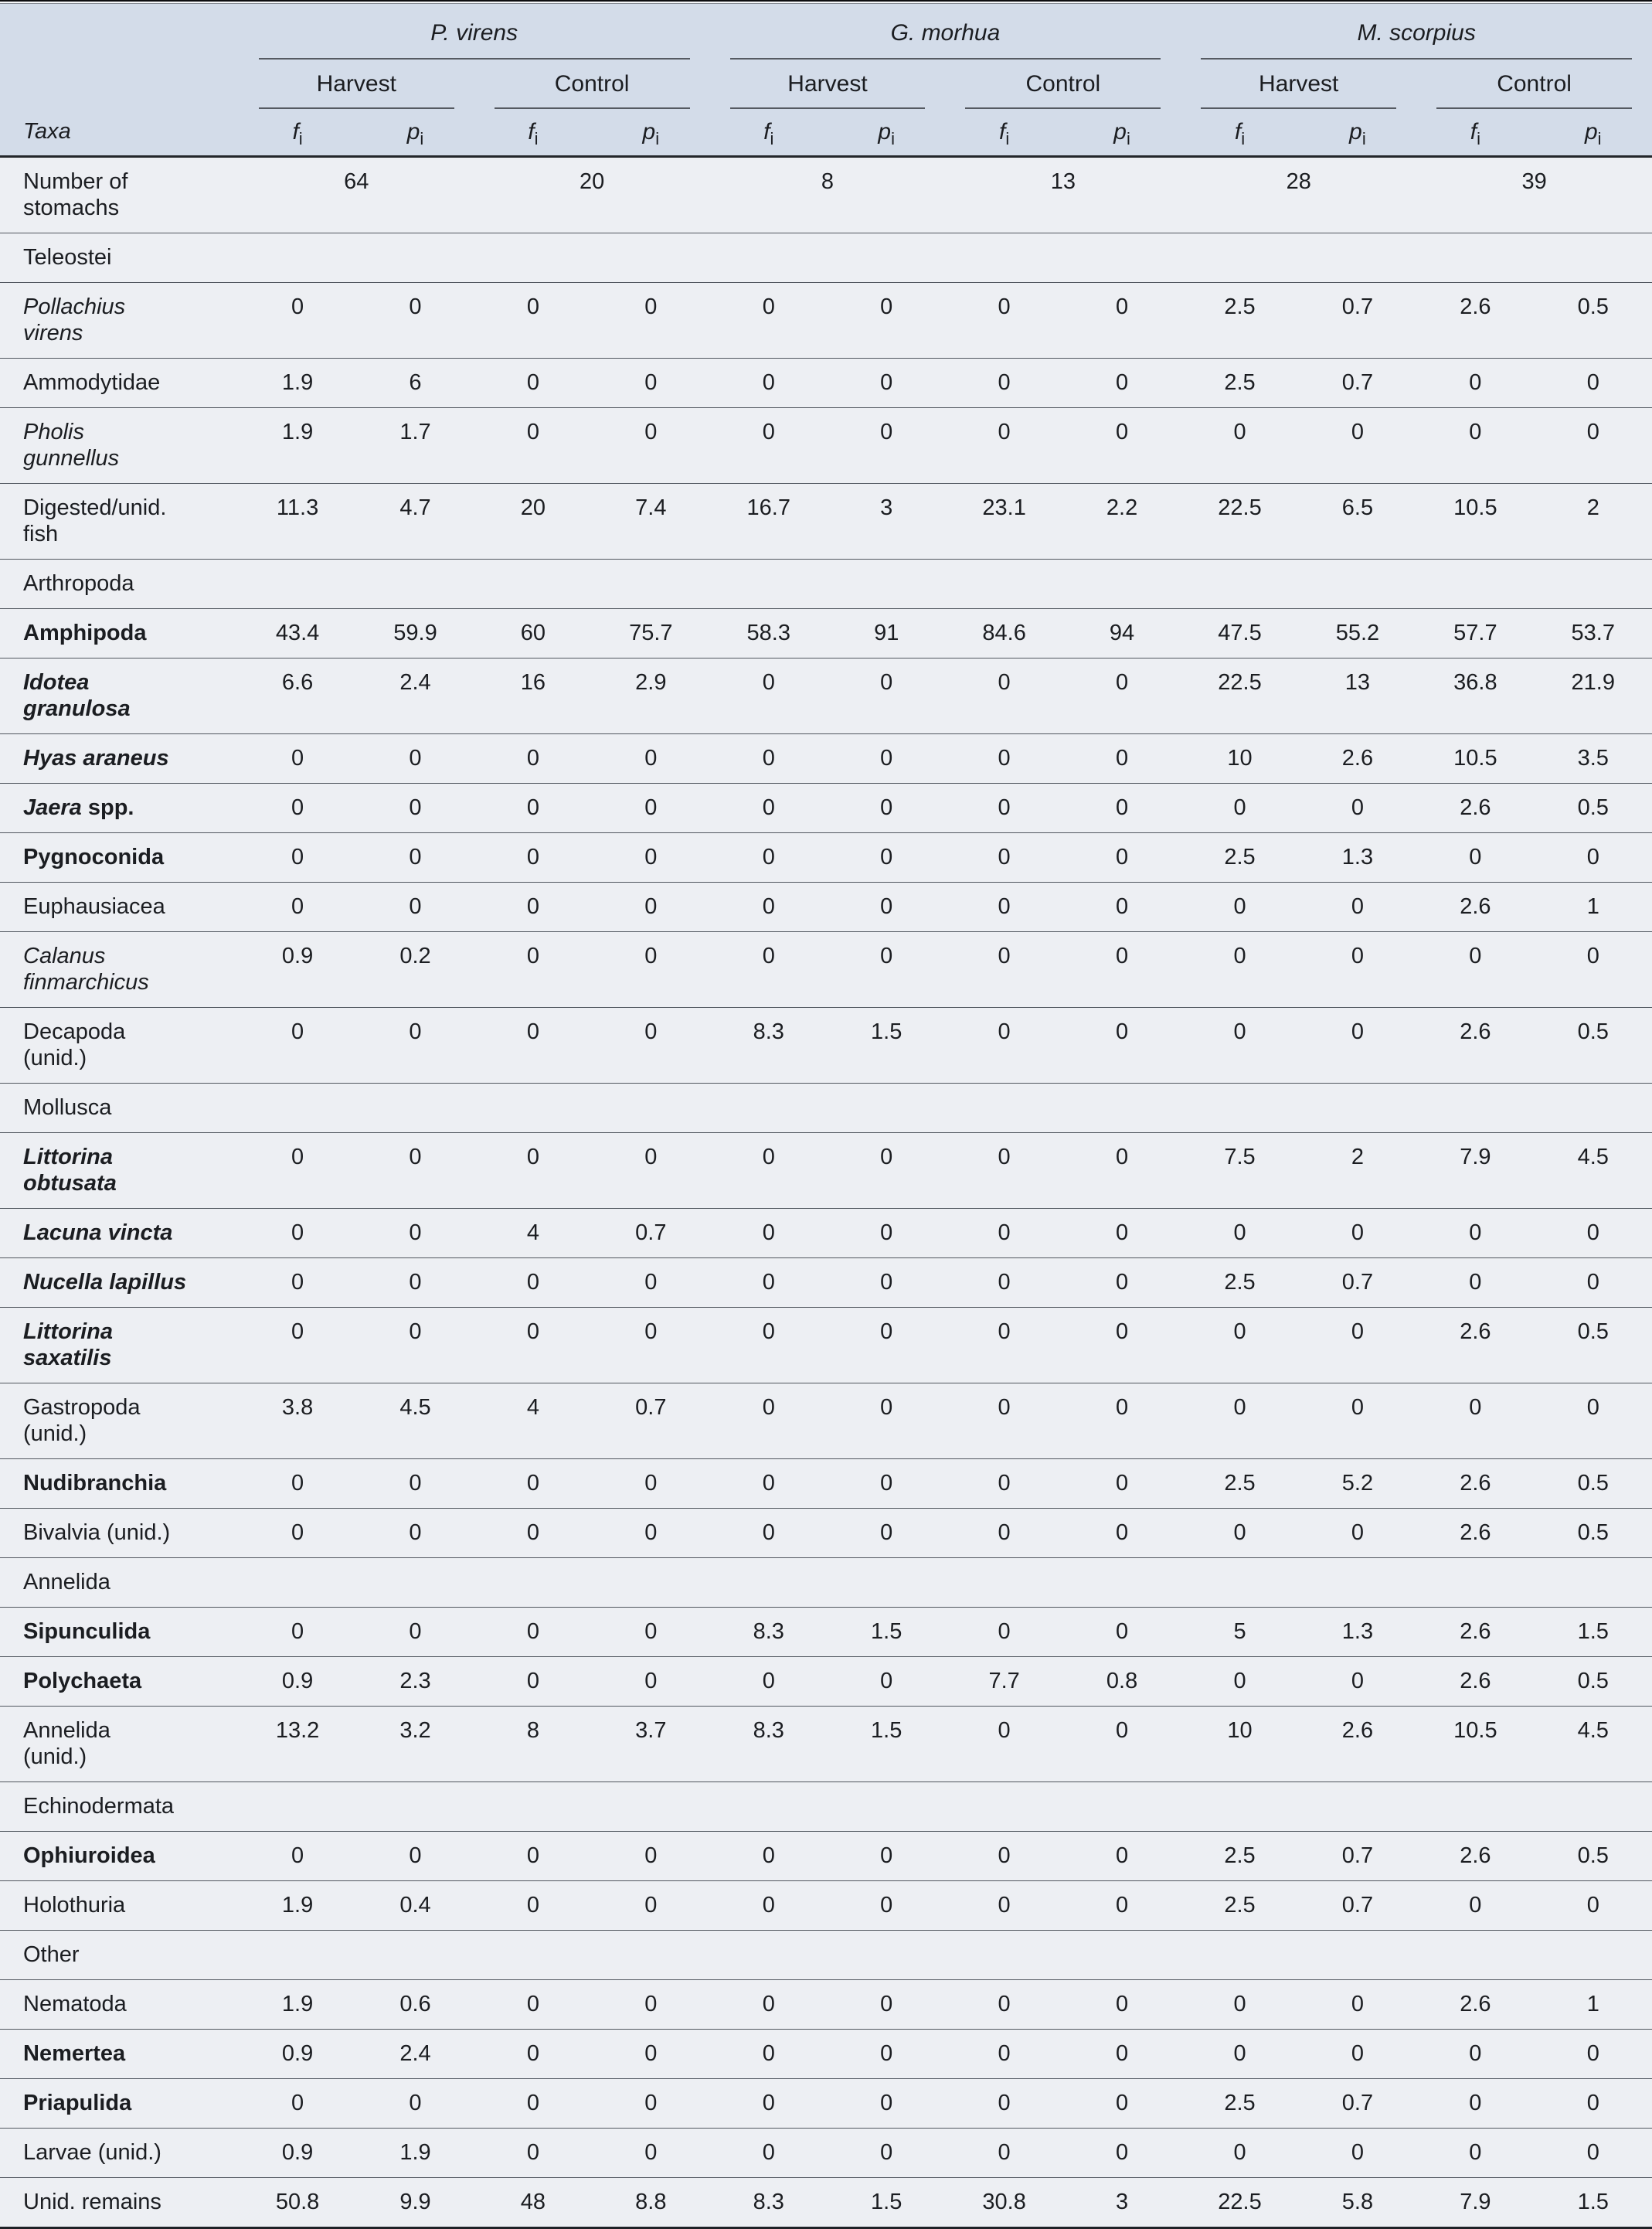  What do you see at coordinates (356, 194) in the screenshot?
I see `stomach-count-value: 64` at bounding box center [356, 194].